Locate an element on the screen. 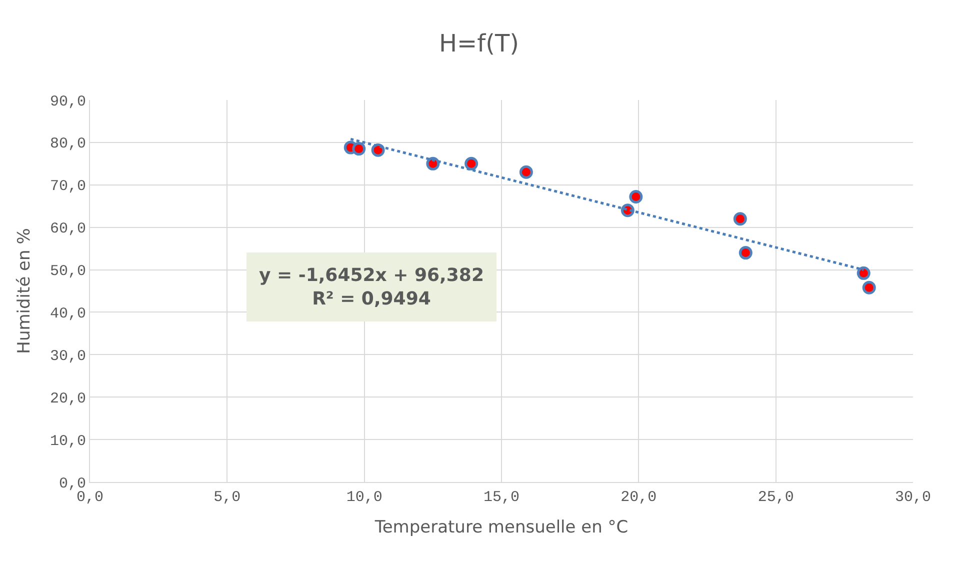 The width and height of the screenshot is (958, 582). y-tick-label: 70,0 is located at coordinates (68, 187).